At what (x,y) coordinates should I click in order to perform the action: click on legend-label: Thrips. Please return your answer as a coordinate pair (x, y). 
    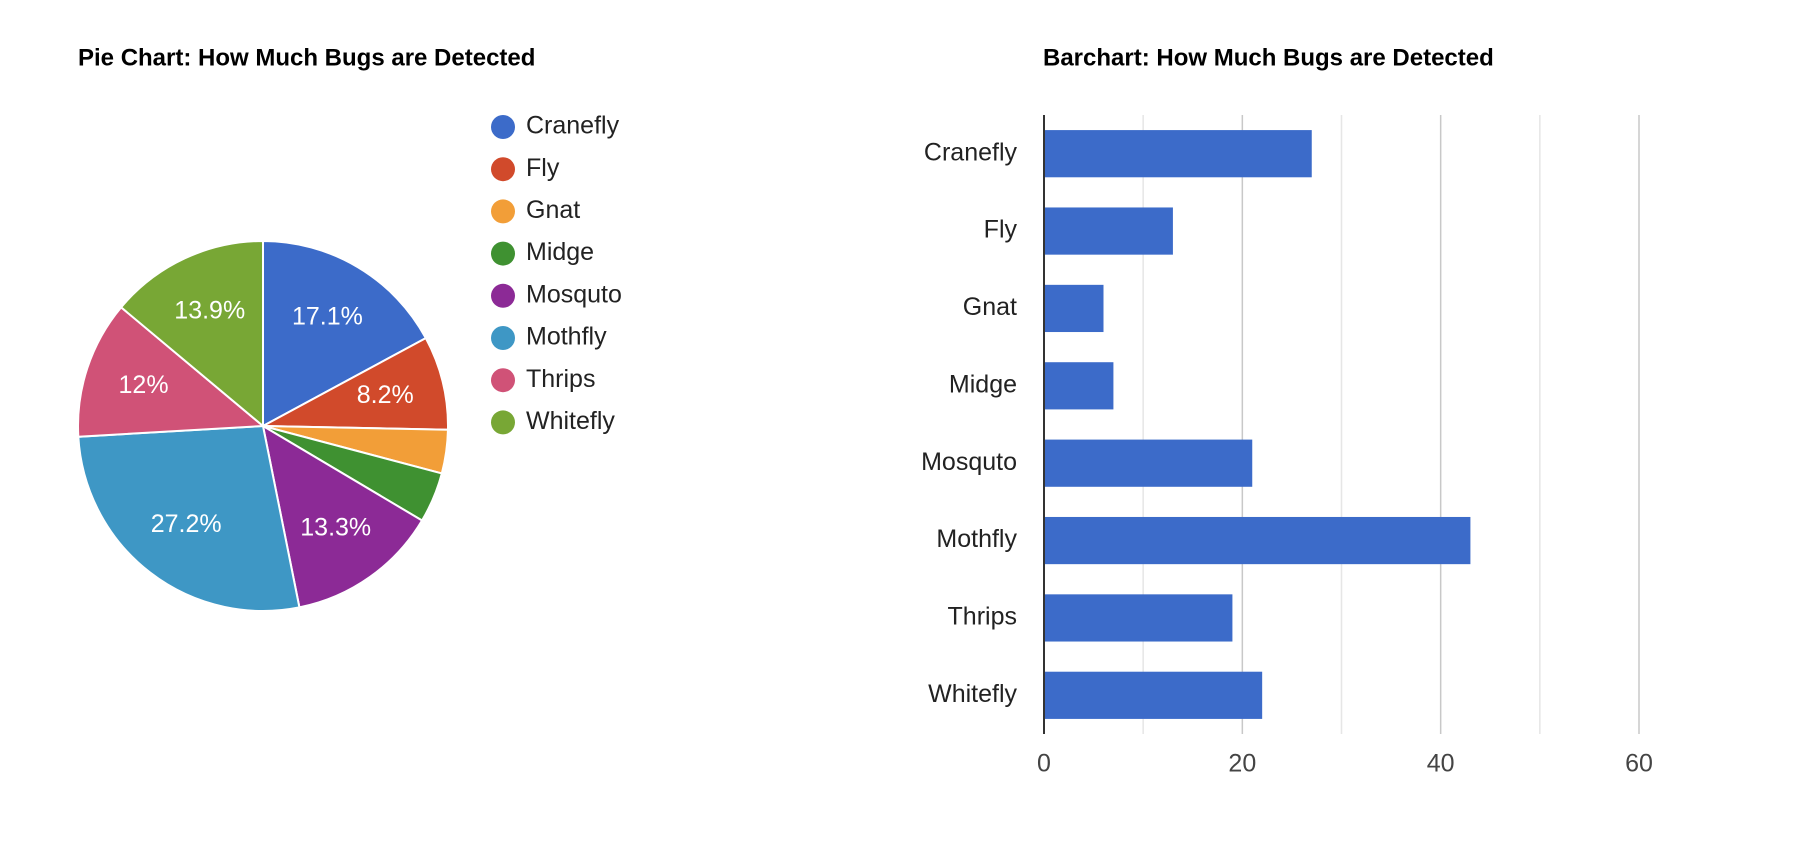
    Looking at the image, I should click on (560, 379).